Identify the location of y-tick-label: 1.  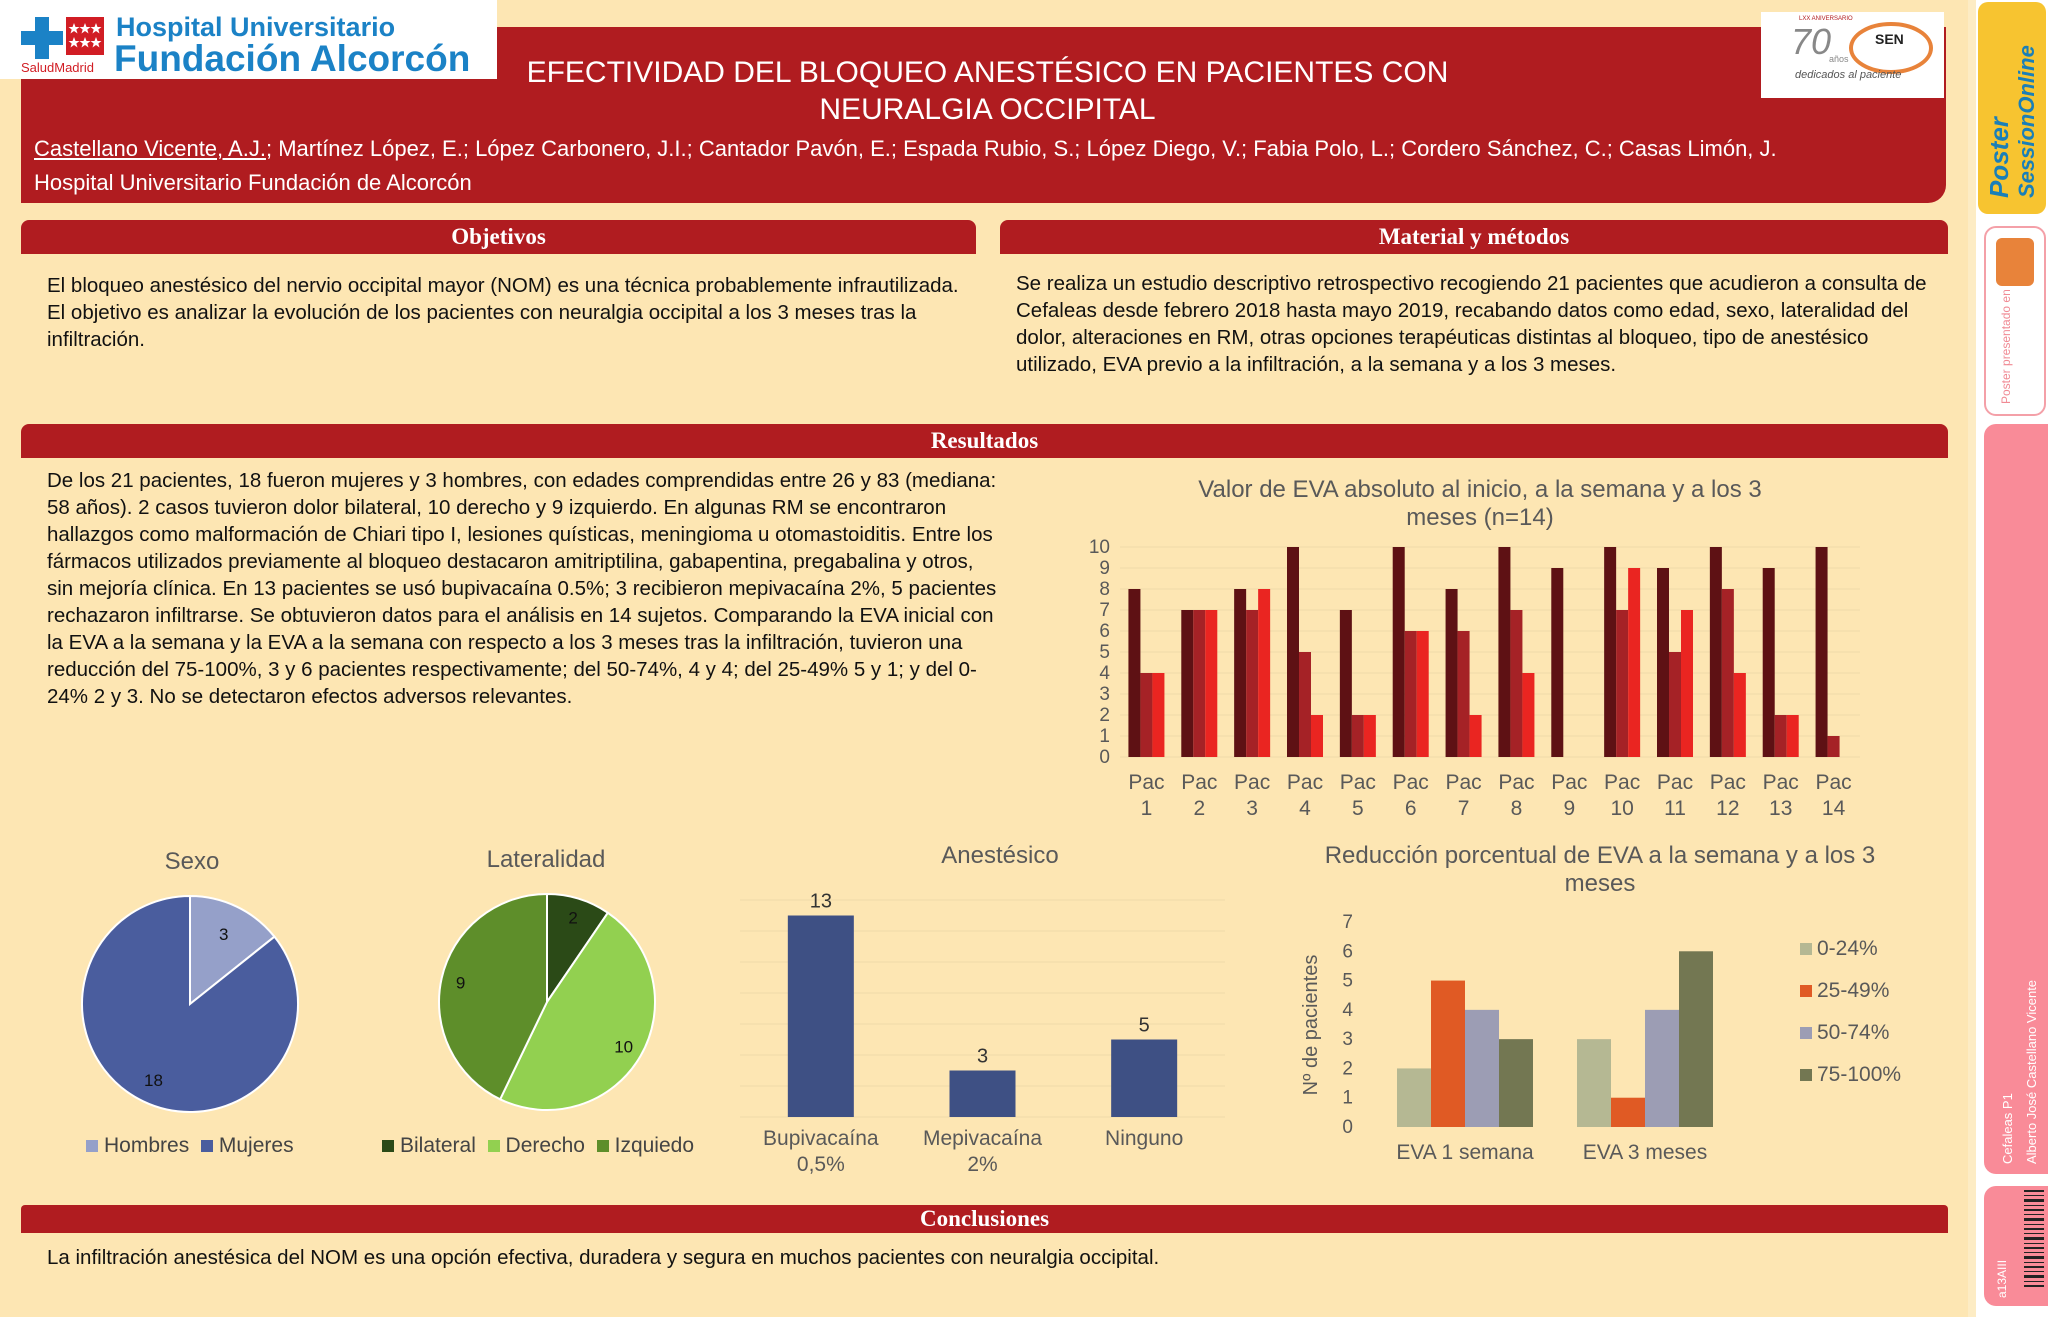
(1104, 736).